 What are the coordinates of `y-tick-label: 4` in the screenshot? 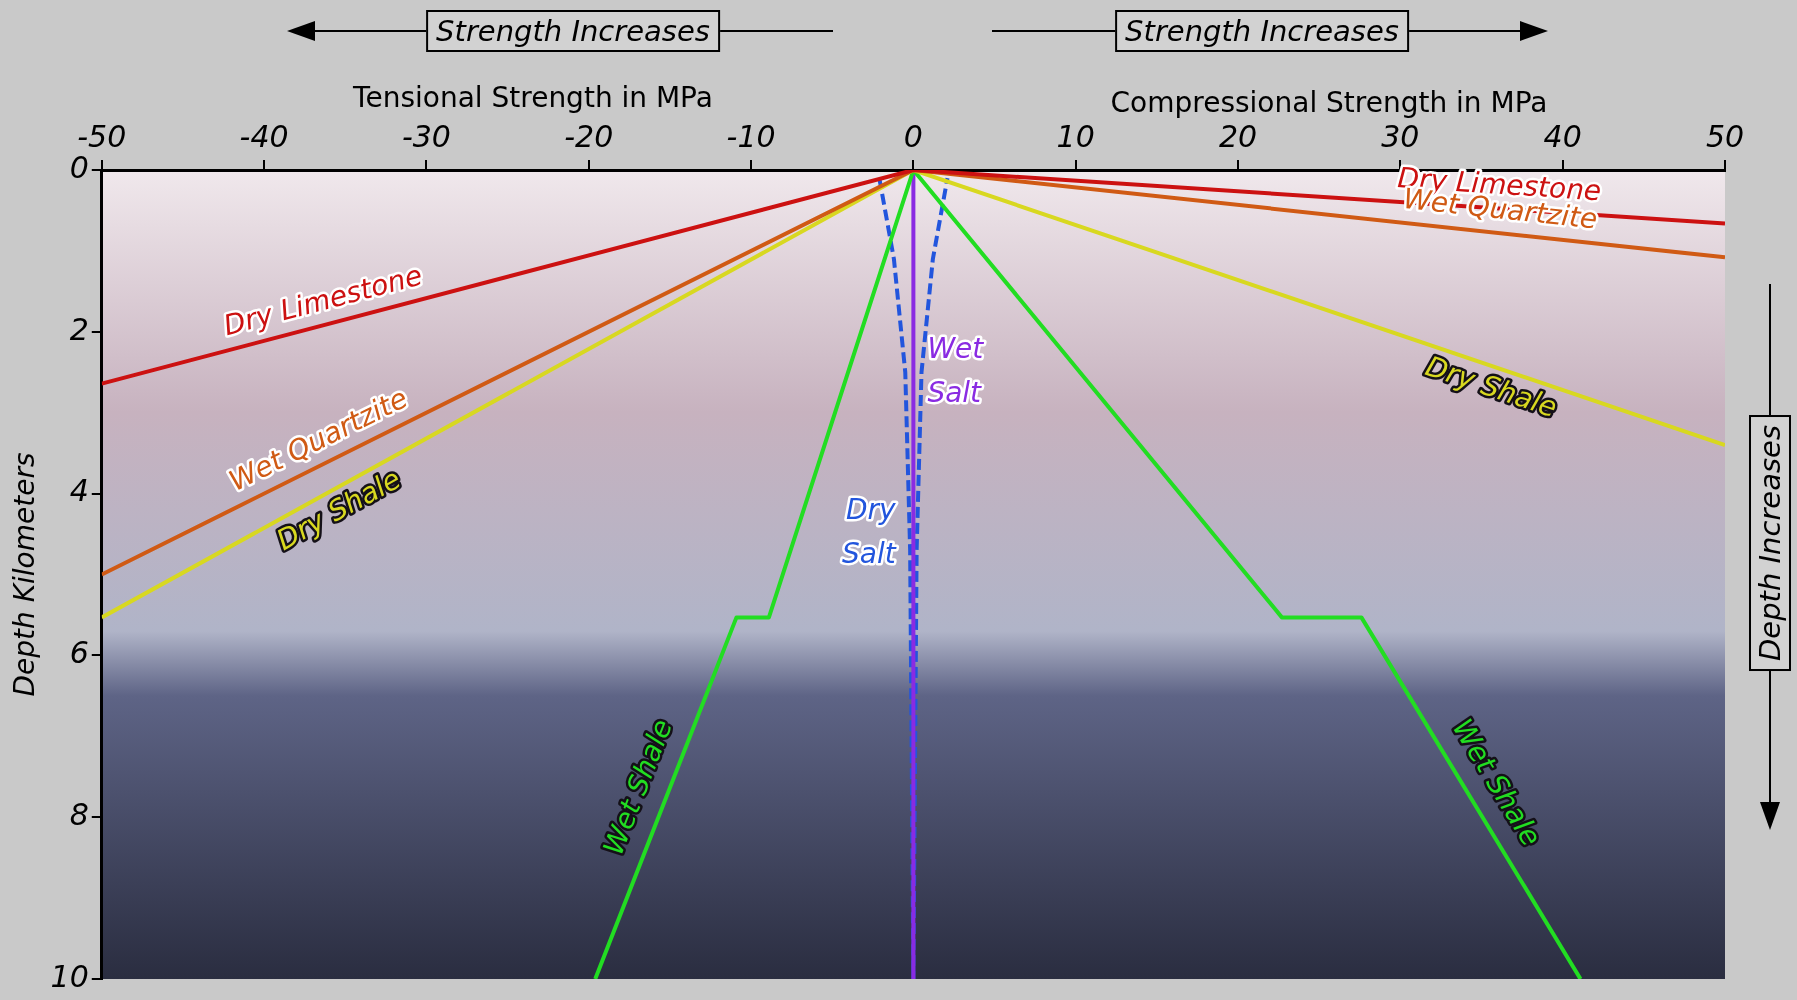 It's located at (79, 491).